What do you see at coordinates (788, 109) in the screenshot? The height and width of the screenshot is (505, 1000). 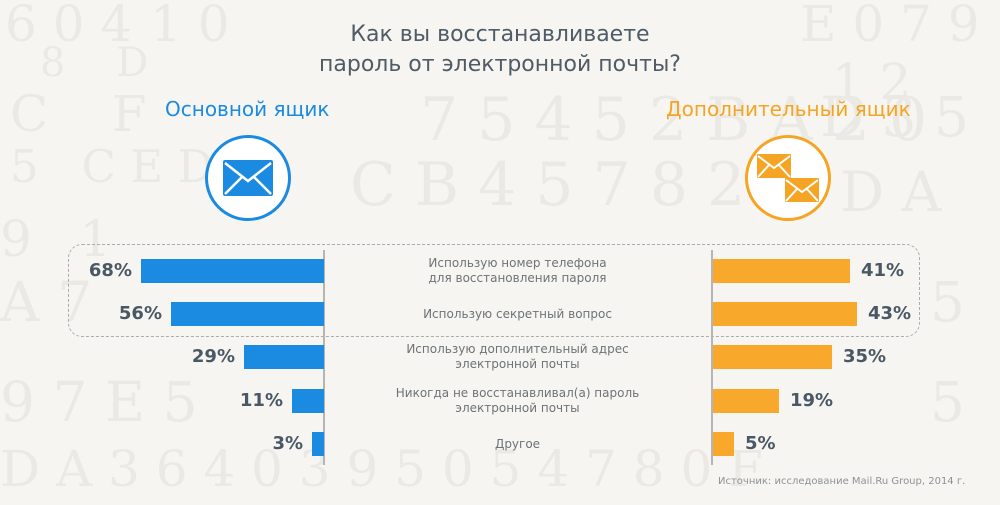 I see `secondary-mailbox-heading: Дополнительный ящик` at bounding box center [788, 109].